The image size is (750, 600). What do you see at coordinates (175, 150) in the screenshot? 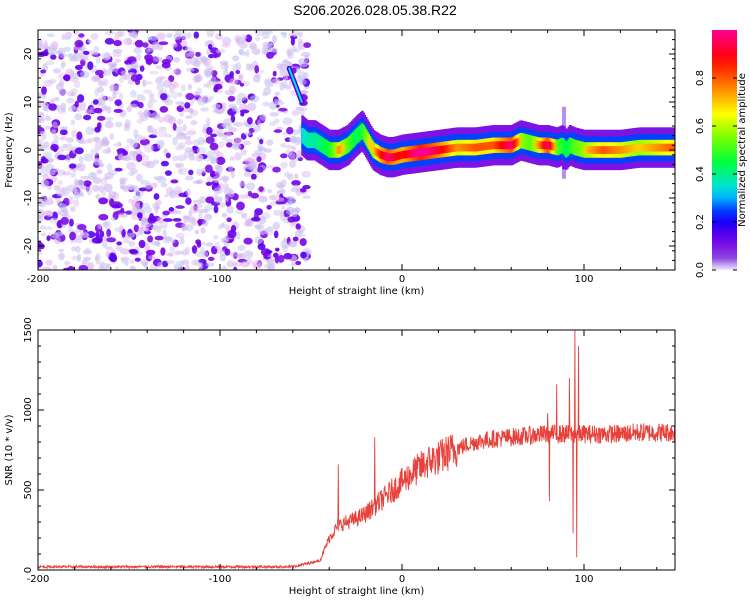
I see `spectrogram-noise` at bounding box center [175, 150].